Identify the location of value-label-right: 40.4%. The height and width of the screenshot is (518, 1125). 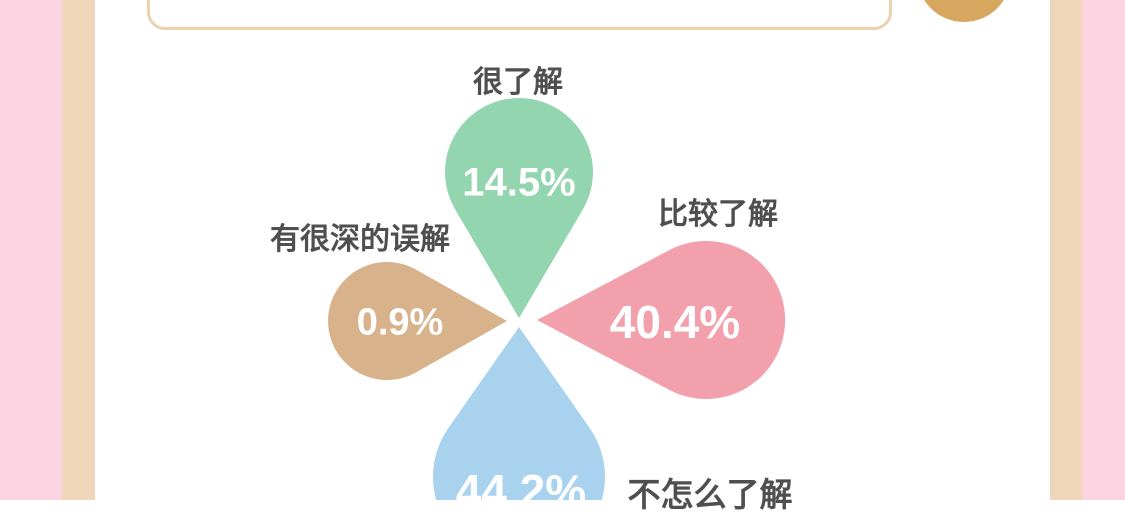
(675, 322).